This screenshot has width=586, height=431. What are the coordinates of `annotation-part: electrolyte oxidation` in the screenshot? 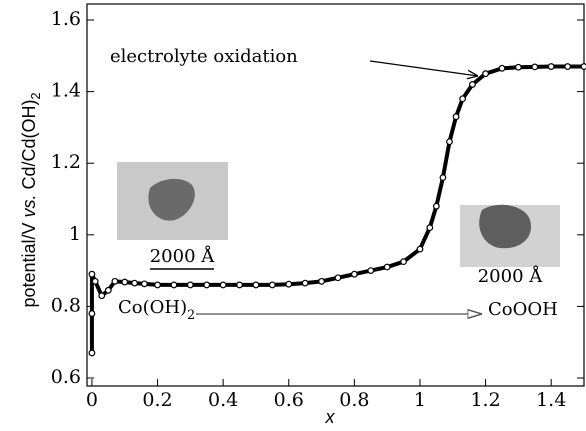 It's located at (204, 56).